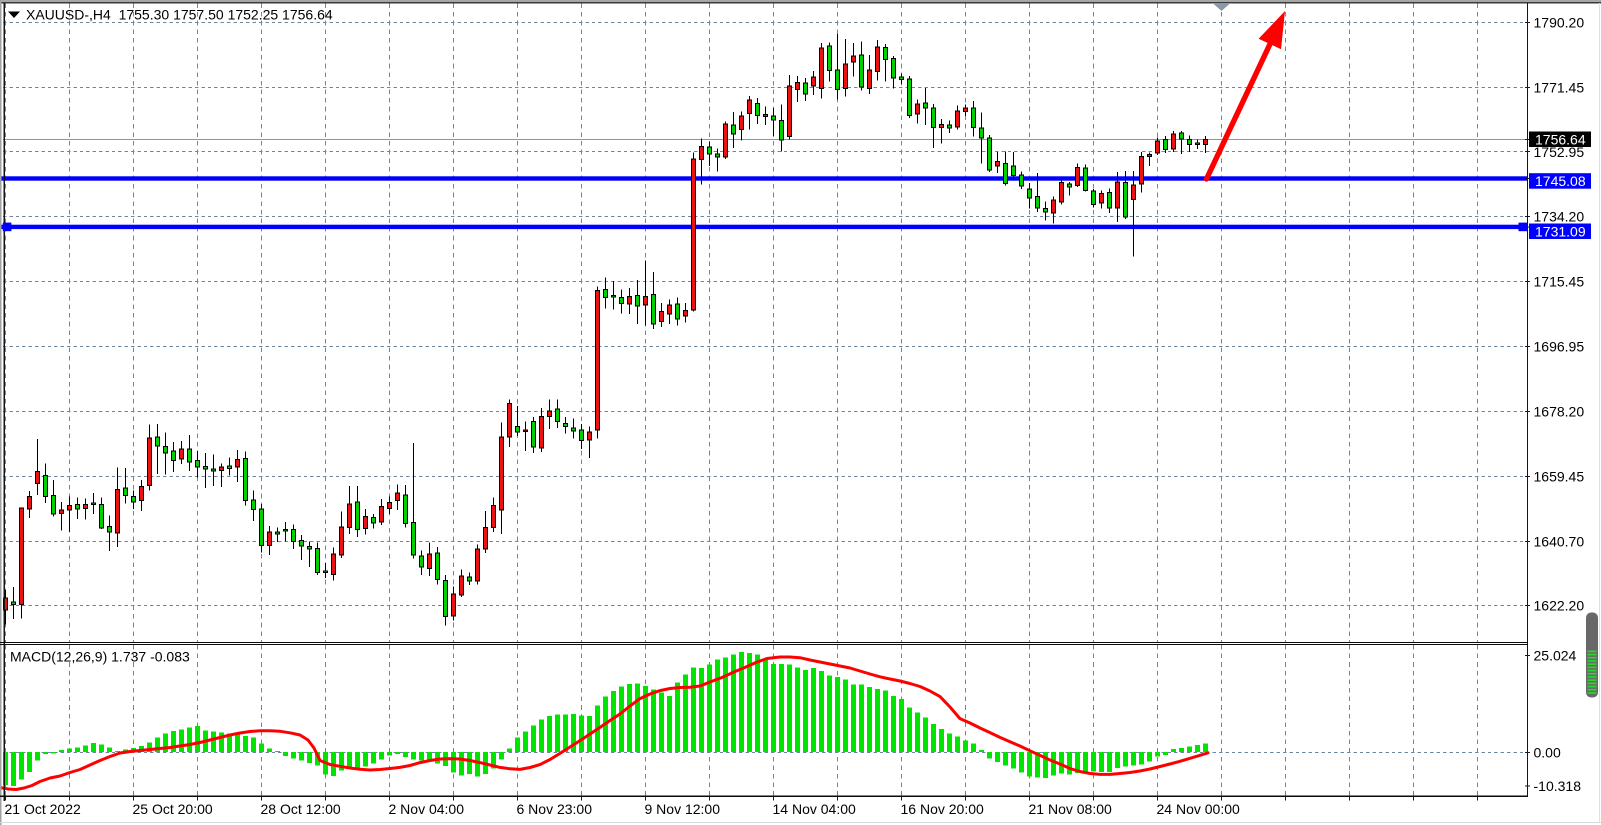 The height and width of the screenshot is (825, 1601). I want to click on svg-text: 0.00, so click(1547, 753).